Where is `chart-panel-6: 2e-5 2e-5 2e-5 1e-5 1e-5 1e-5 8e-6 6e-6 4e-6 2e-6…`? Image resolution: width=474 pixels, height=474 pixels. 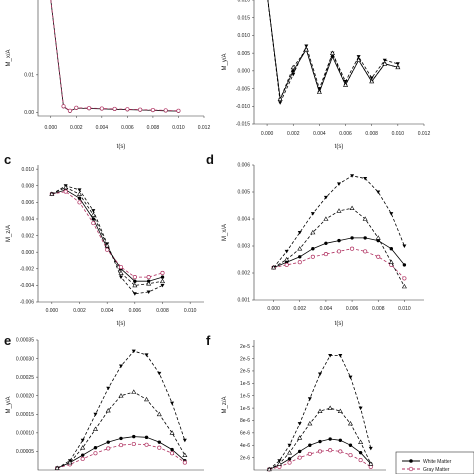
chart-panel-6: 2e-5 2e-5 2e-5 1e-5 1e-5 1e-5 8e-6 6e-6 4e-6 2e-6… is located at coordinates (296, 402).